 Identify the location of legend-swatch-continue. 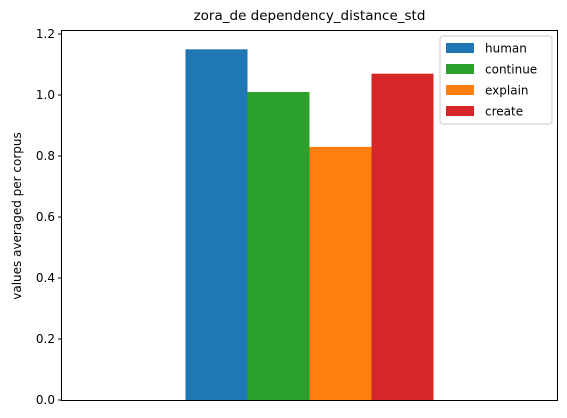
(460, 69).